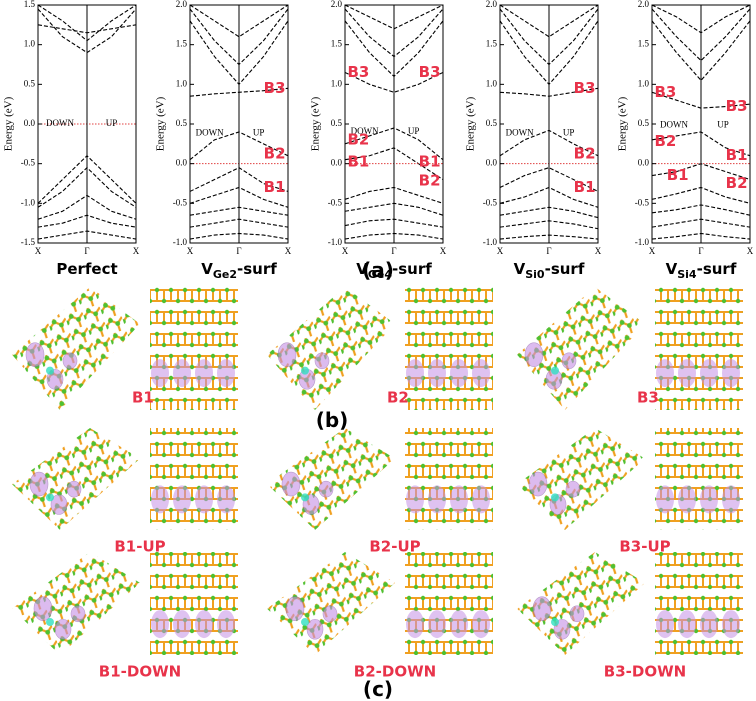 The image size is (756, 701). Describe the element at coordinates (28, 242) in the screenshot. I see `y-tick-label: -1.5` at that location.